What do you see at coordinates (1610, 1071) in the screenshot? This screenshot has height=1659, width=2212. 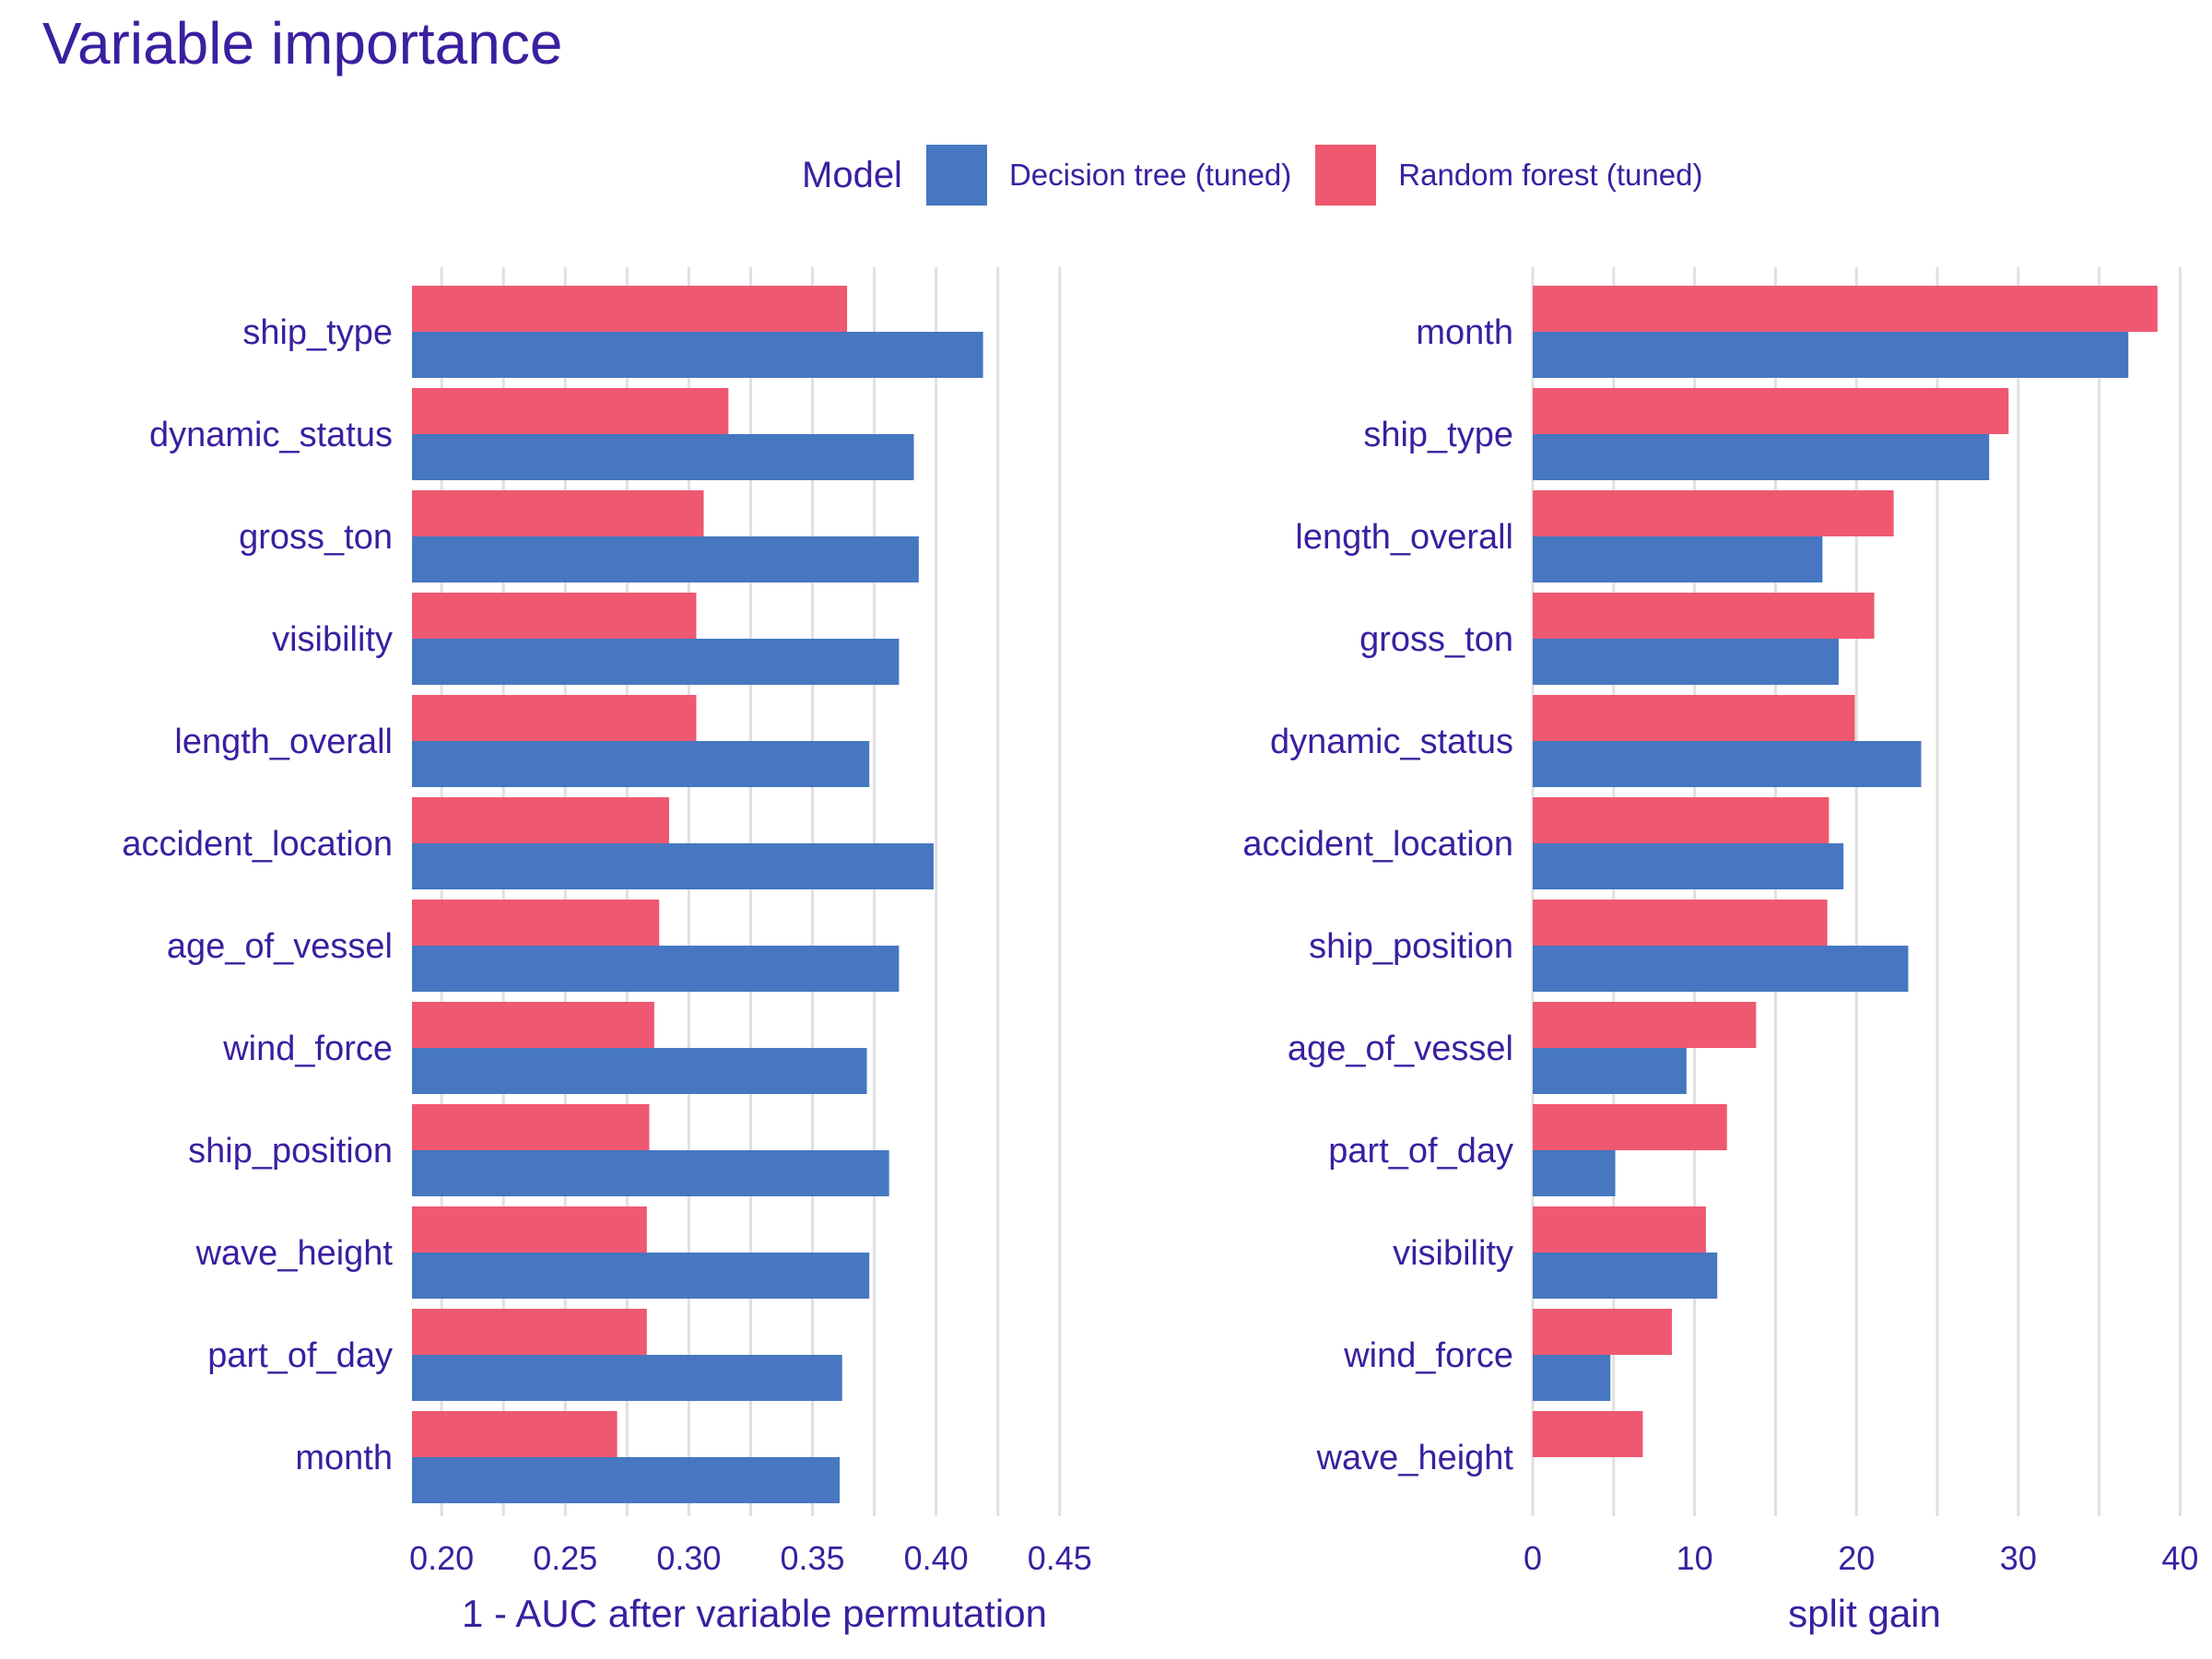 I see `right-bar-dt-age-of-vessel` at bounding box center [1610, 1071].